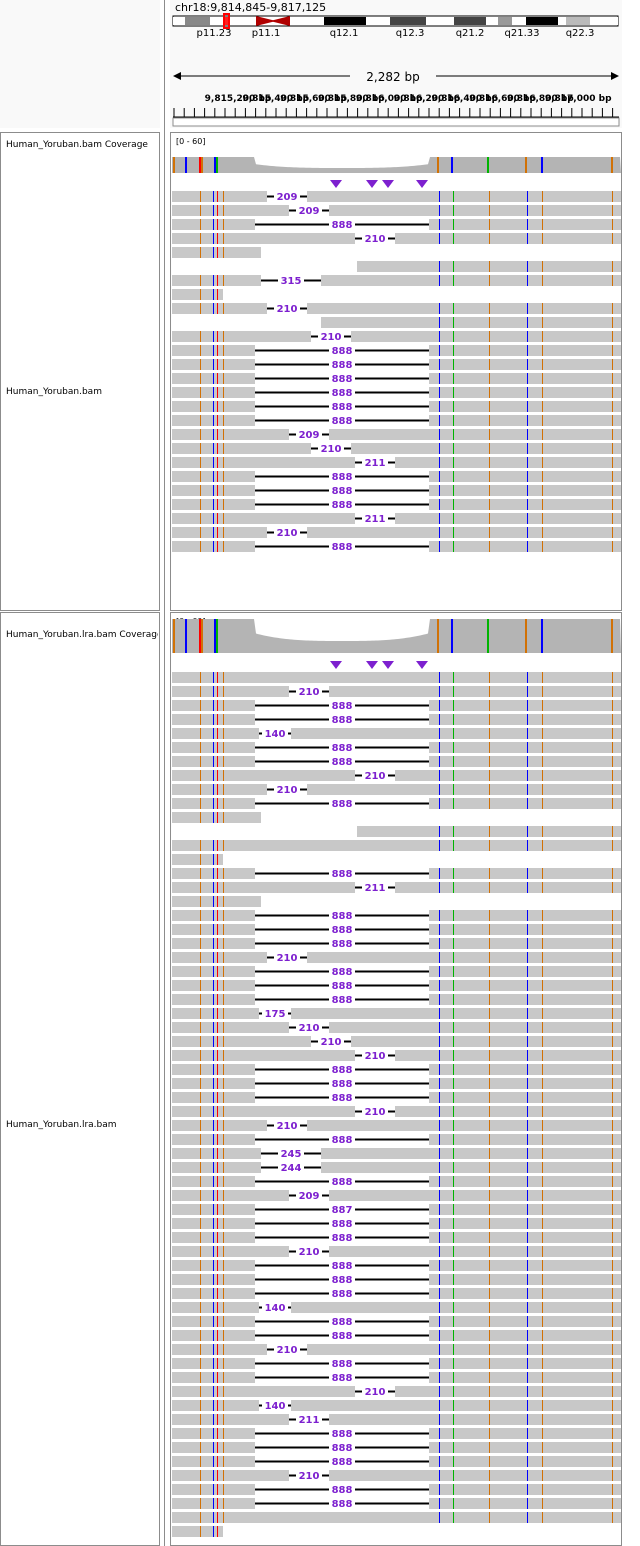  Describe the element at coordinates (342, 351) in the screenshot. I see `deletion-length-label: 888` at that location.